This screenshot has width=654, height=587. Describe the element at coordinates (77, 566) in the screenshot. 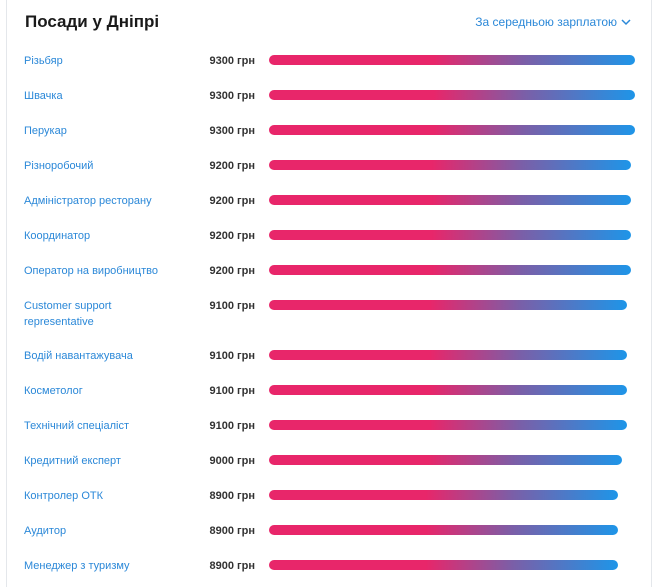

I see `job-title-link: Менеджер з туризму` at that location.